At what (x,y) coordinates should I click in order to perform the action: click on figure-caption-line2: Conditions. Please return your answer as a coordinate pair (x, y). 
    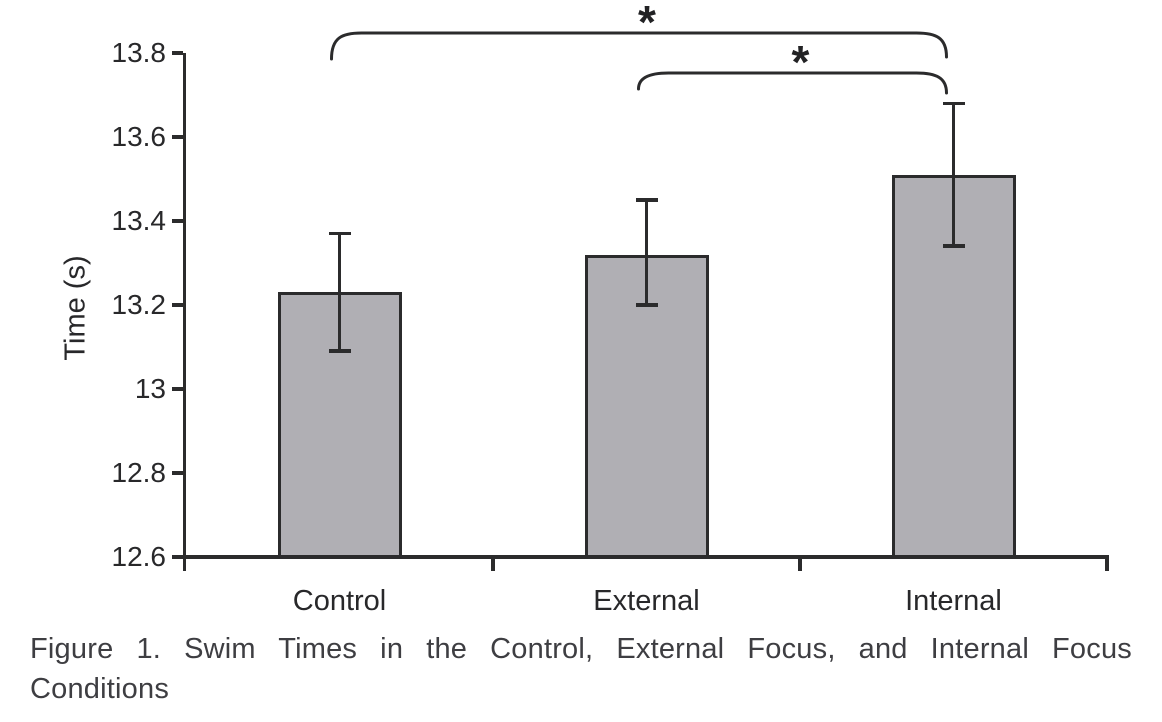
    Looking at the image, I should click on (100, 689).